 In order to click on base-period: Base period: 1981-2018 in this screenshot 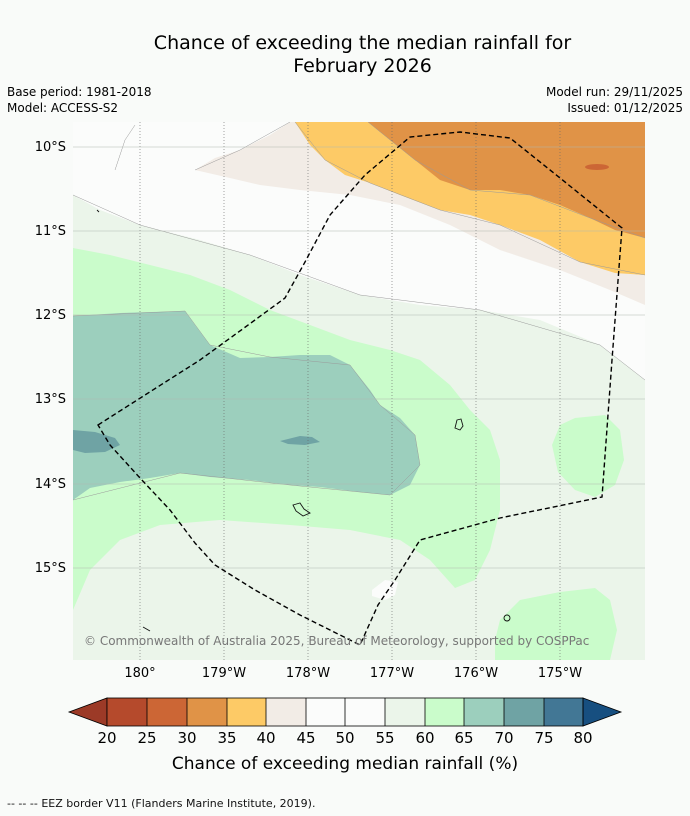, I will do `click(79, 92)`.